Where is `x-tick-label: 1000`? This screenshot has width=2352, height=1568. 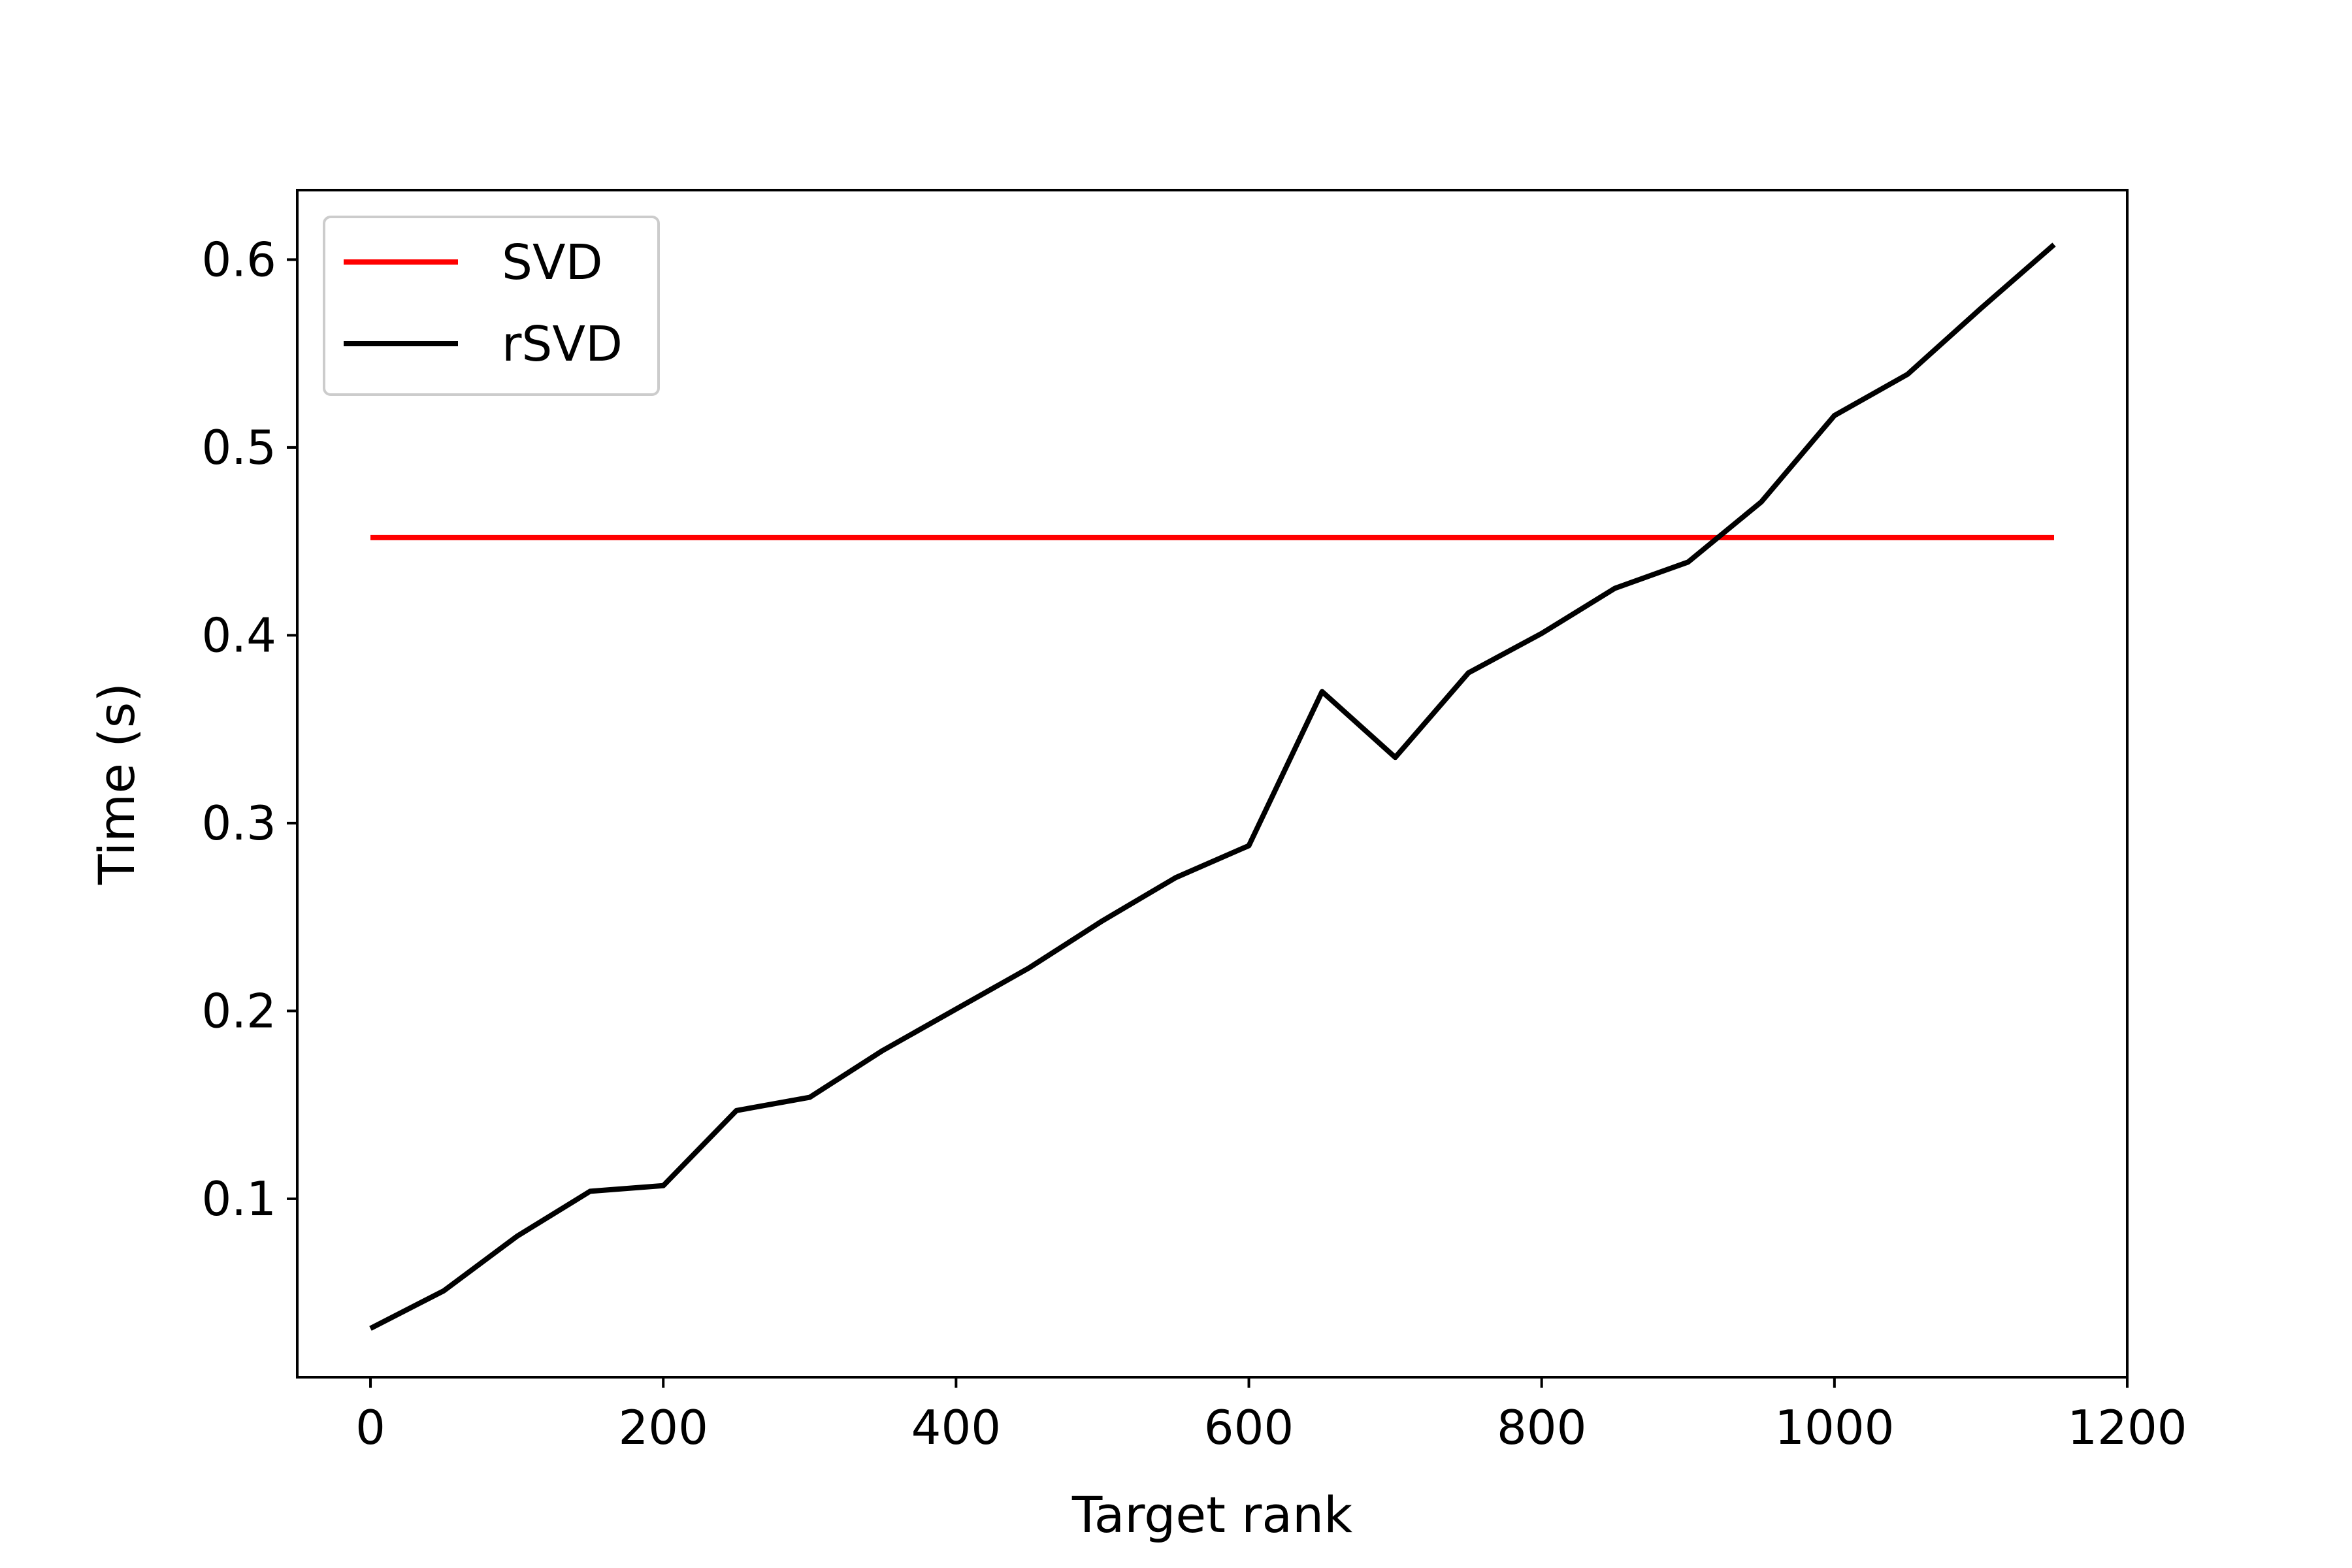 x-tick-label: 1000 is located at coordinates (1834, 1427).